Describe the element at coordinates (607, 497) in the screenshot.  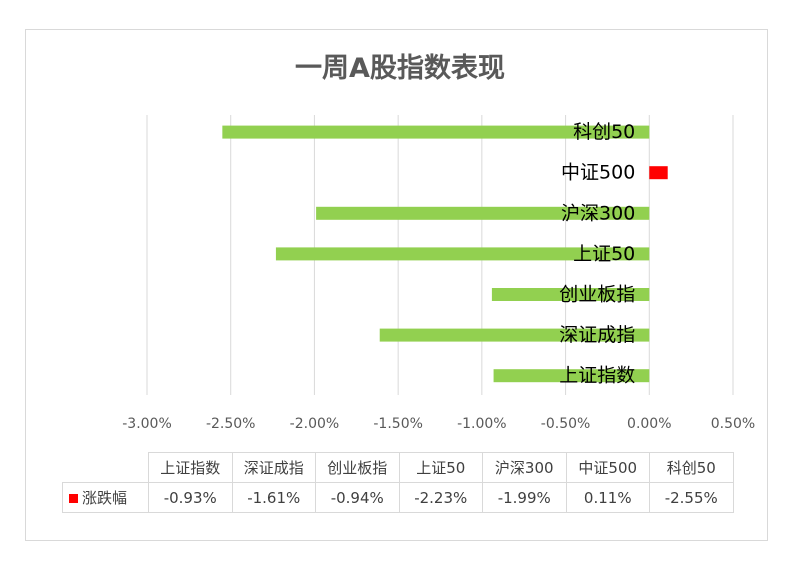
I see `data-table-value: 0.11%` at that location.